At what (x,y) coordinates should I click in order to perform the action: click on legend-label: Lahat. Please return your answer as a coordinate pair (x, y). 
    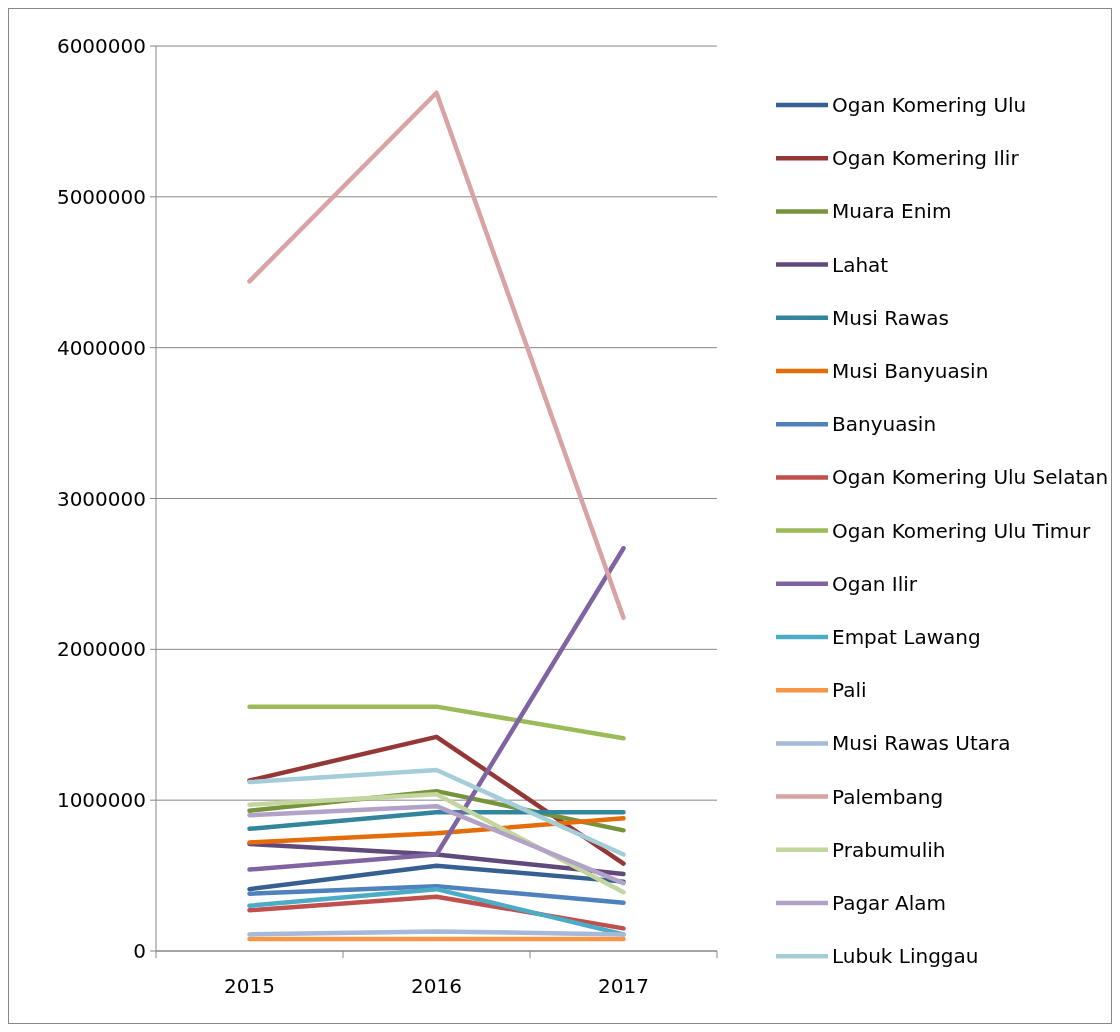
    Looking at the image, I should click on (860, 264).